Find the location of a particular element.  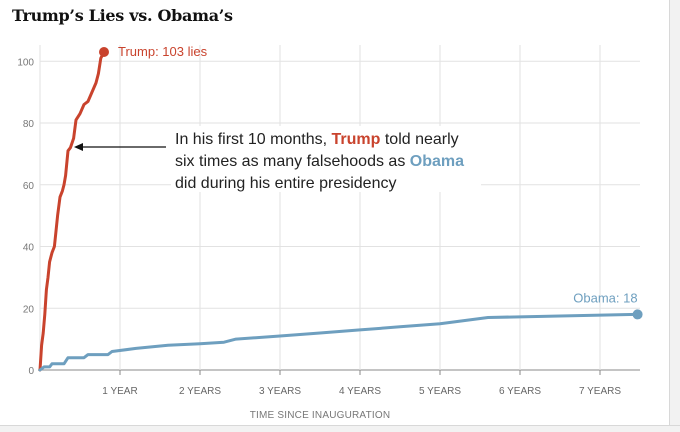

window-frame-bottom is located at coordinates (340, 428).